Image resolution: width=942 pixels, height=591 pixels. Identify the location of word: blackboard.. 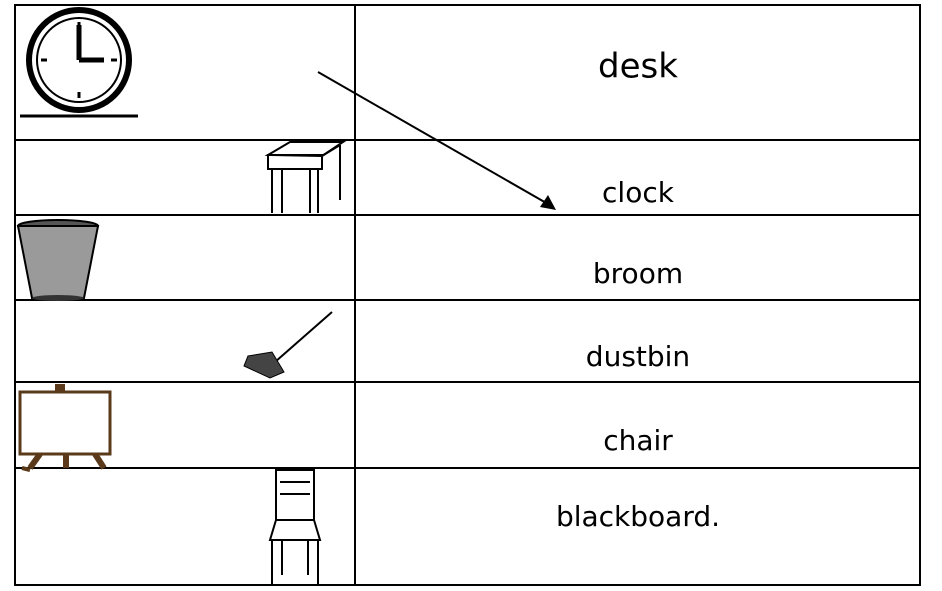
(638, 516).